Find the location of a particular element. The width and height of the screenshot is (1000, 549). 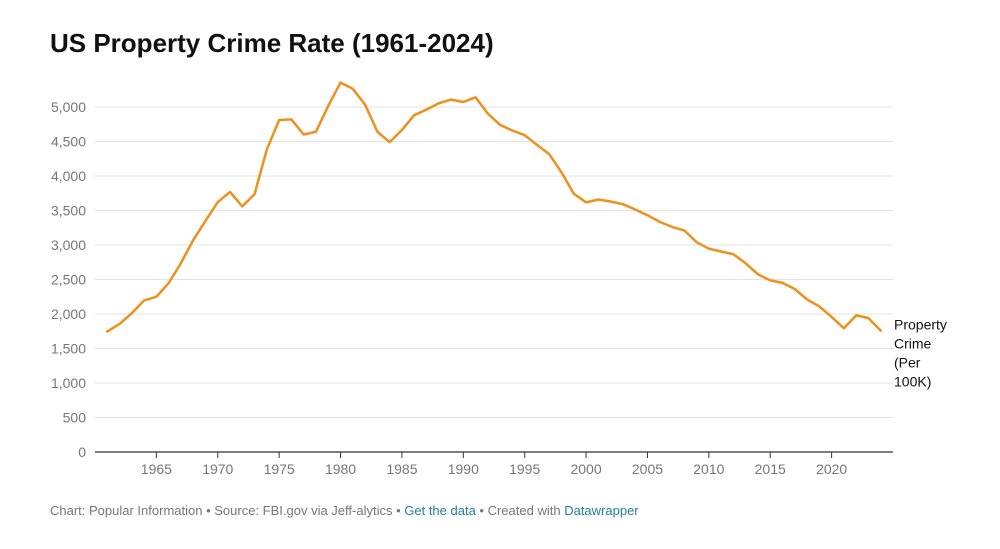

x-tick-label: 2015 is located at coordinates (770, 469).